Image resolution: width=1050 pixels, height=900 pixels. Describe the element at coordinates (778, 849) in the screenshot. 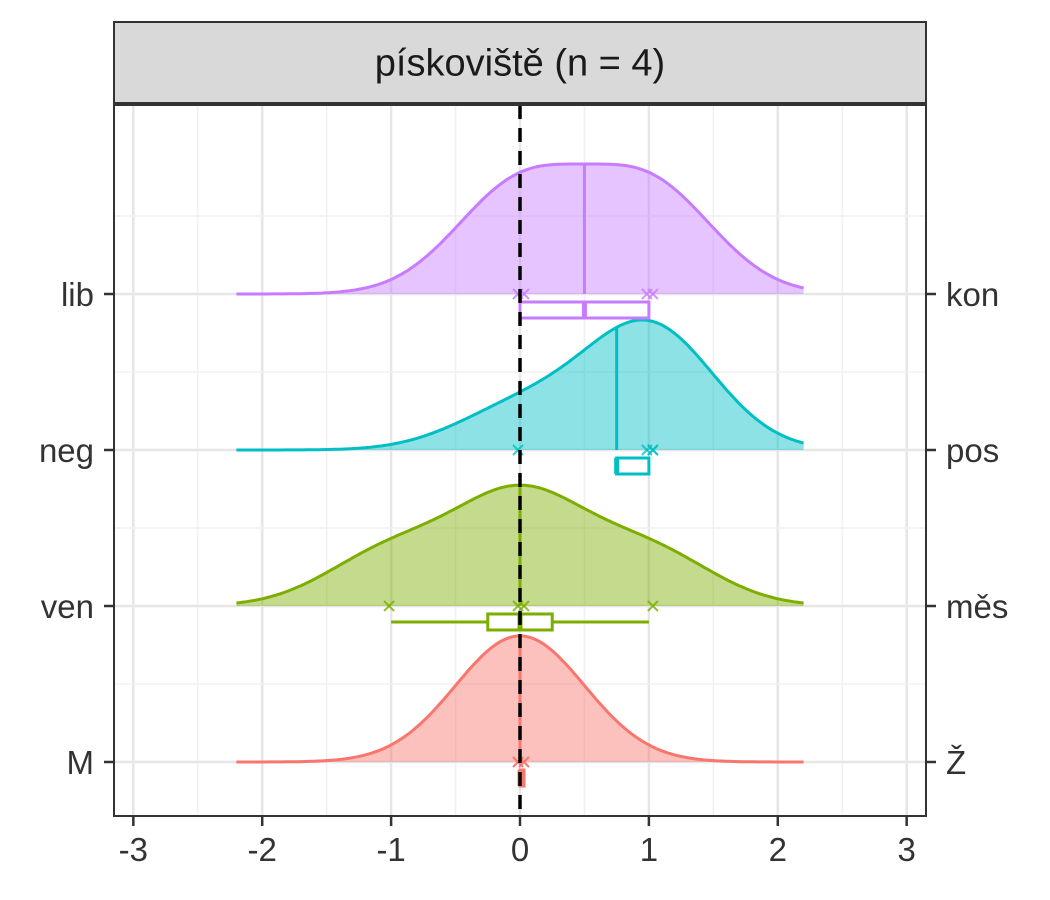

I see `x-tick-label: 2` at that location.